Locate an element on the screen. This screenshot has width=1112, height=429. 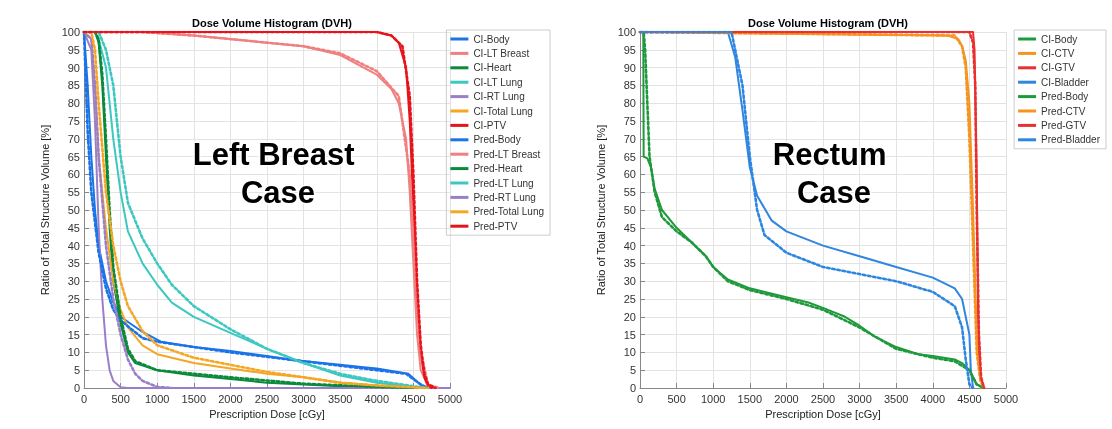
legend-label: Pred-LT Lung is located at coordinates (503, 183).